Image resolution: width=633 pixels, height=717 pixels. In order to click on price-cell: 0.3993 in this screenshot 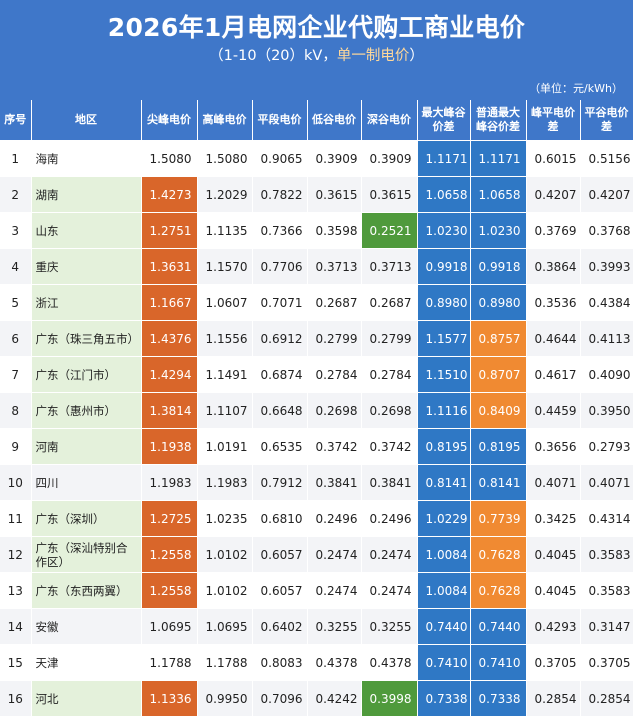, I will do `click(606, 266)`.